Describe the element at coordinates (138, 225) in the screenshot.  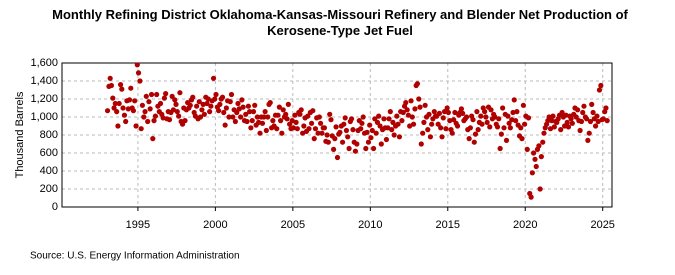
I see `x-tick-label: 1995` at that location.